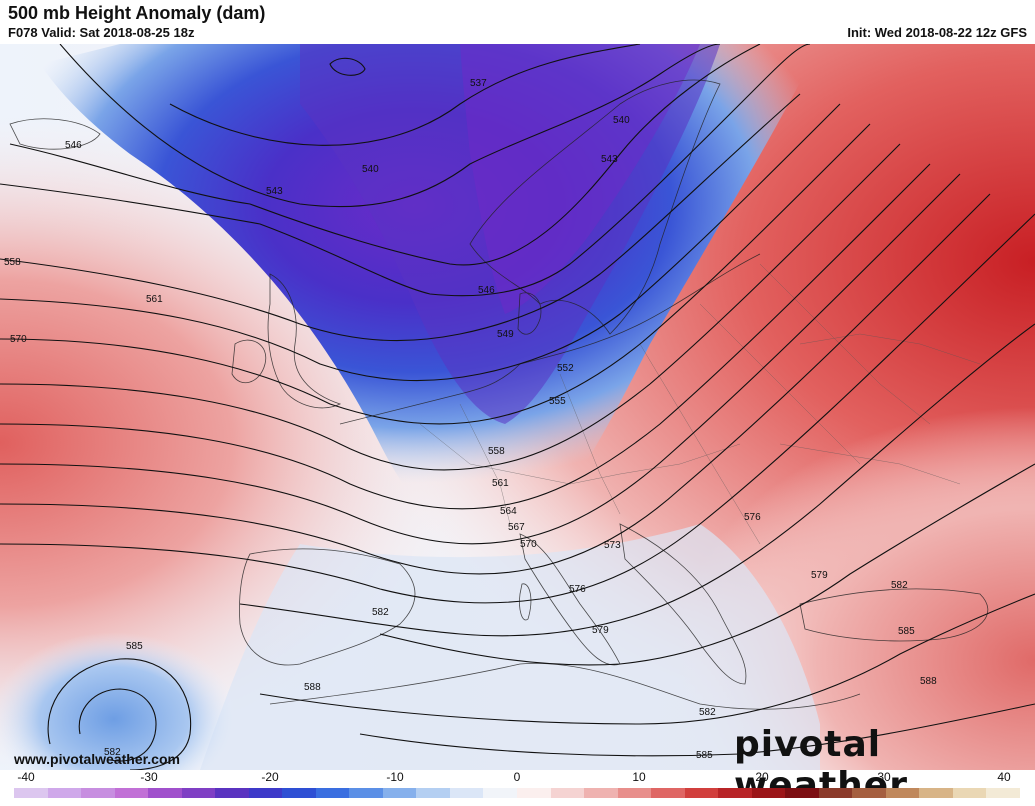 Image resolution: width=1035 pixels, height=806 pixels. What do you see at coordinates (270, 777) in the screenshot?
I see `colorbar-tick: -20` at bounding box center [270, 777].